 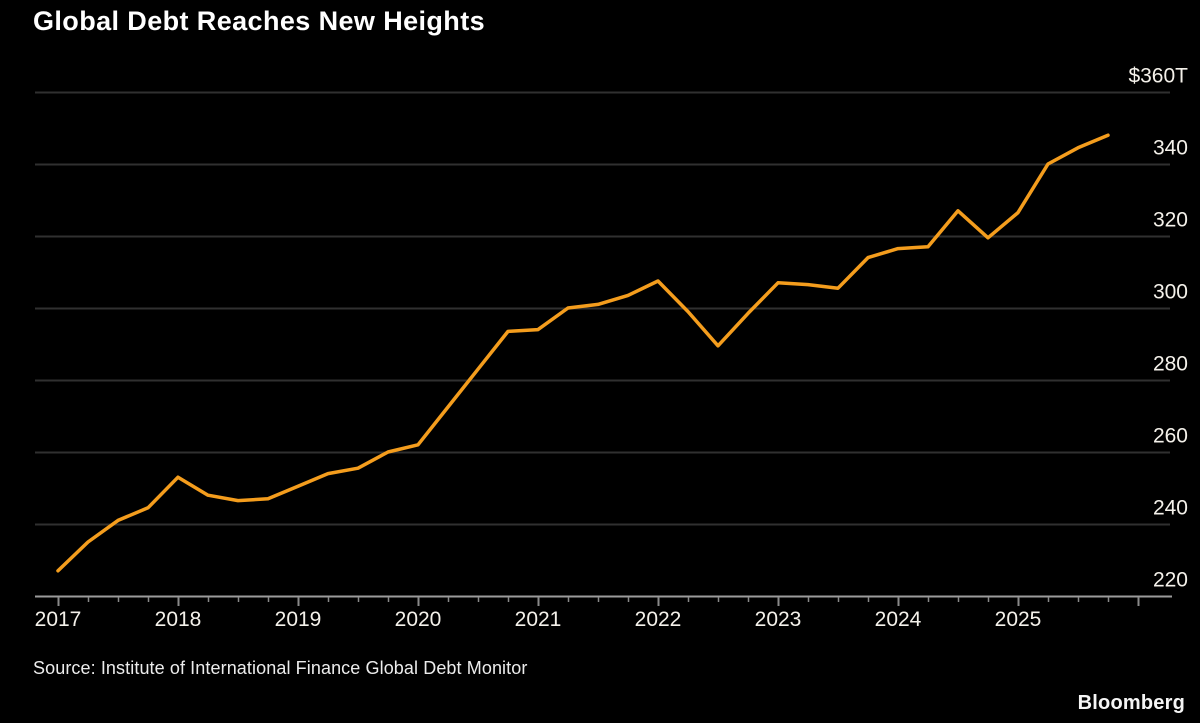 I want to click on y-tick-label: 220, so click(x=1170, y=580).